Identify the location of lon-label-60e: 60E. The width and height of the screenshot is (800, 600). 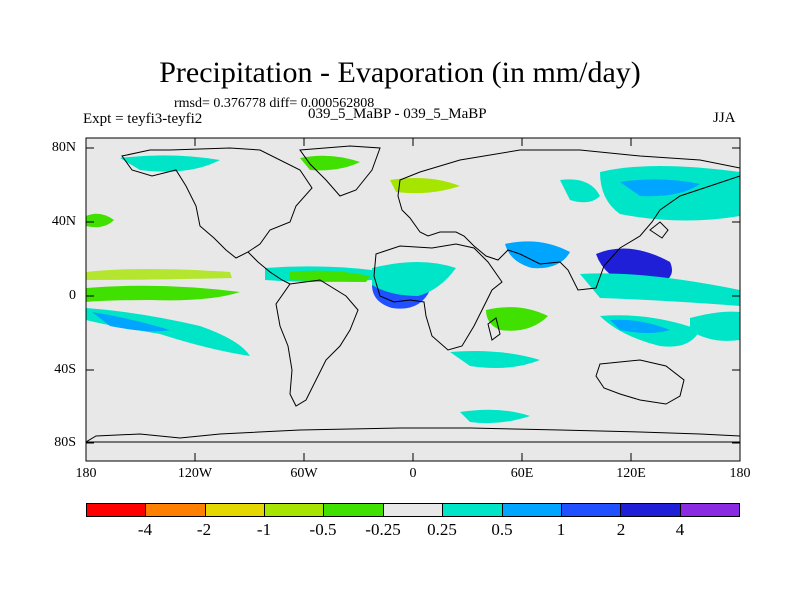
(522, 473).